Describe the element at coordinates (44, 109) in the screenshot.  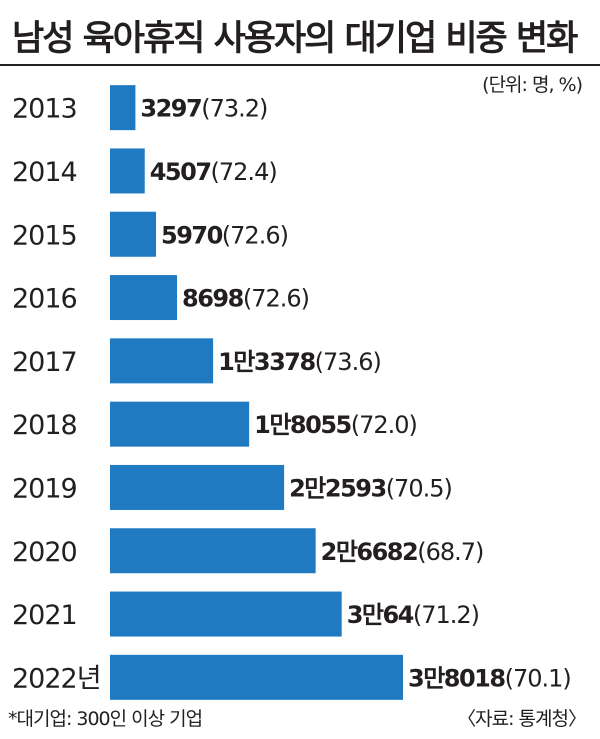
I see `year-label: 2013` at that location.